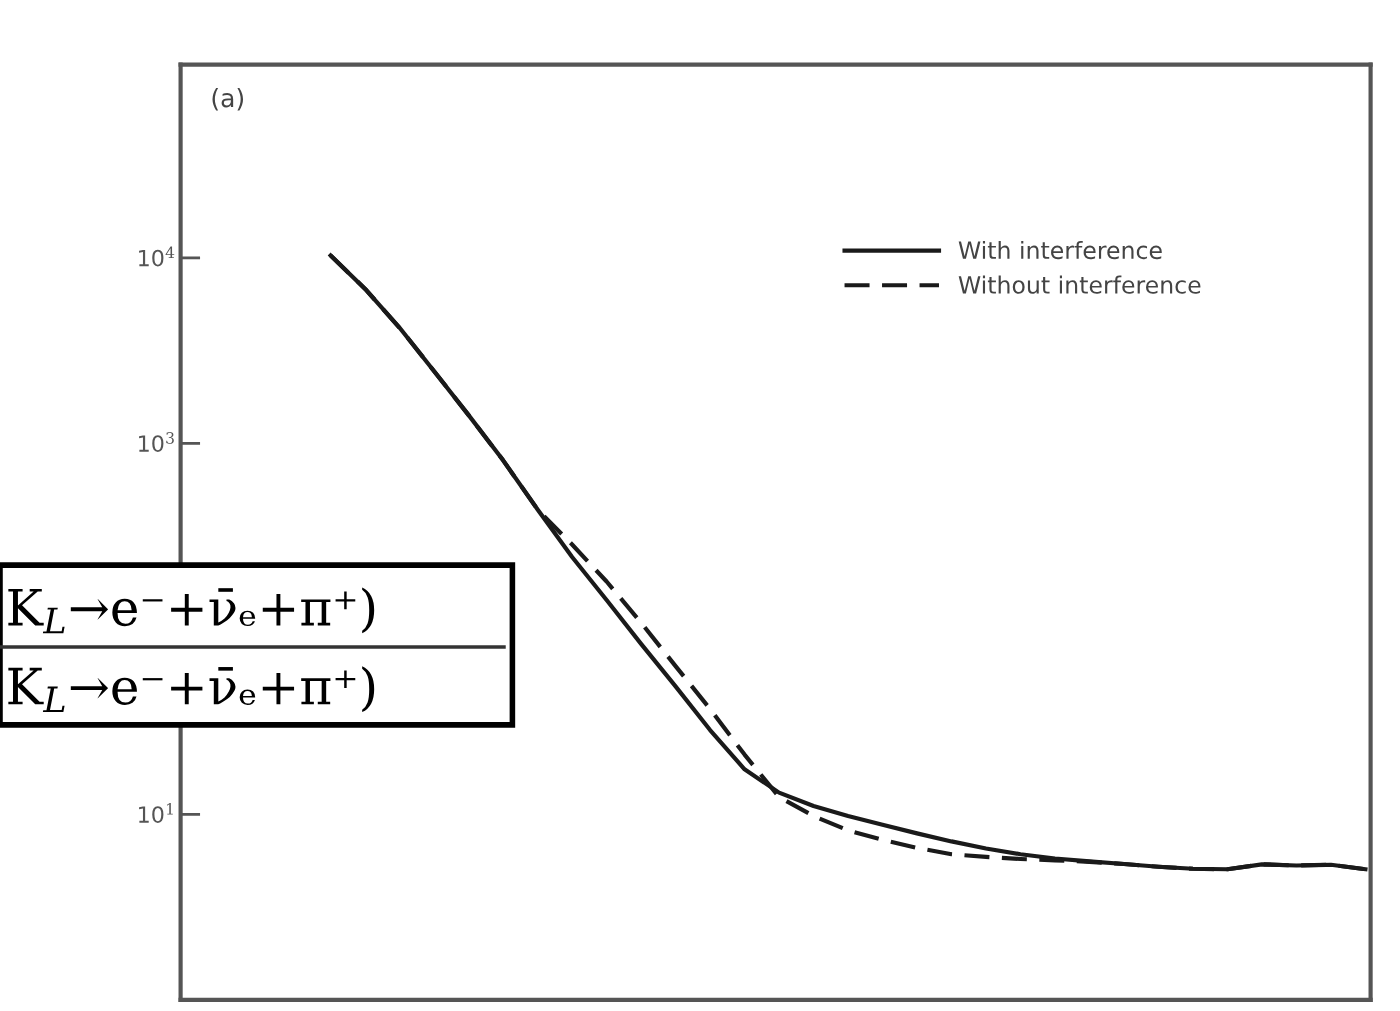  I want to click on text: (a), so click(228, 99).